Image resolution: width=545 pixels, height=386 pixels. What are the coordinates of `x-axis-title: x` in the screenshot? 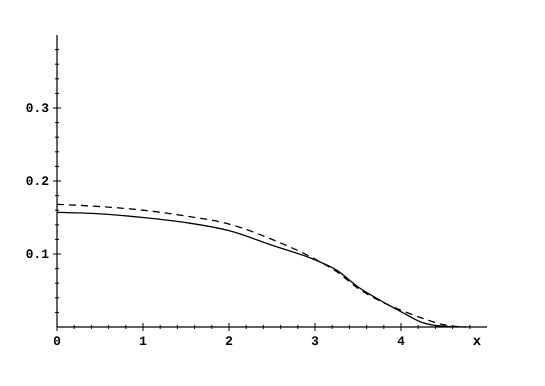 It's located at (477, 342).